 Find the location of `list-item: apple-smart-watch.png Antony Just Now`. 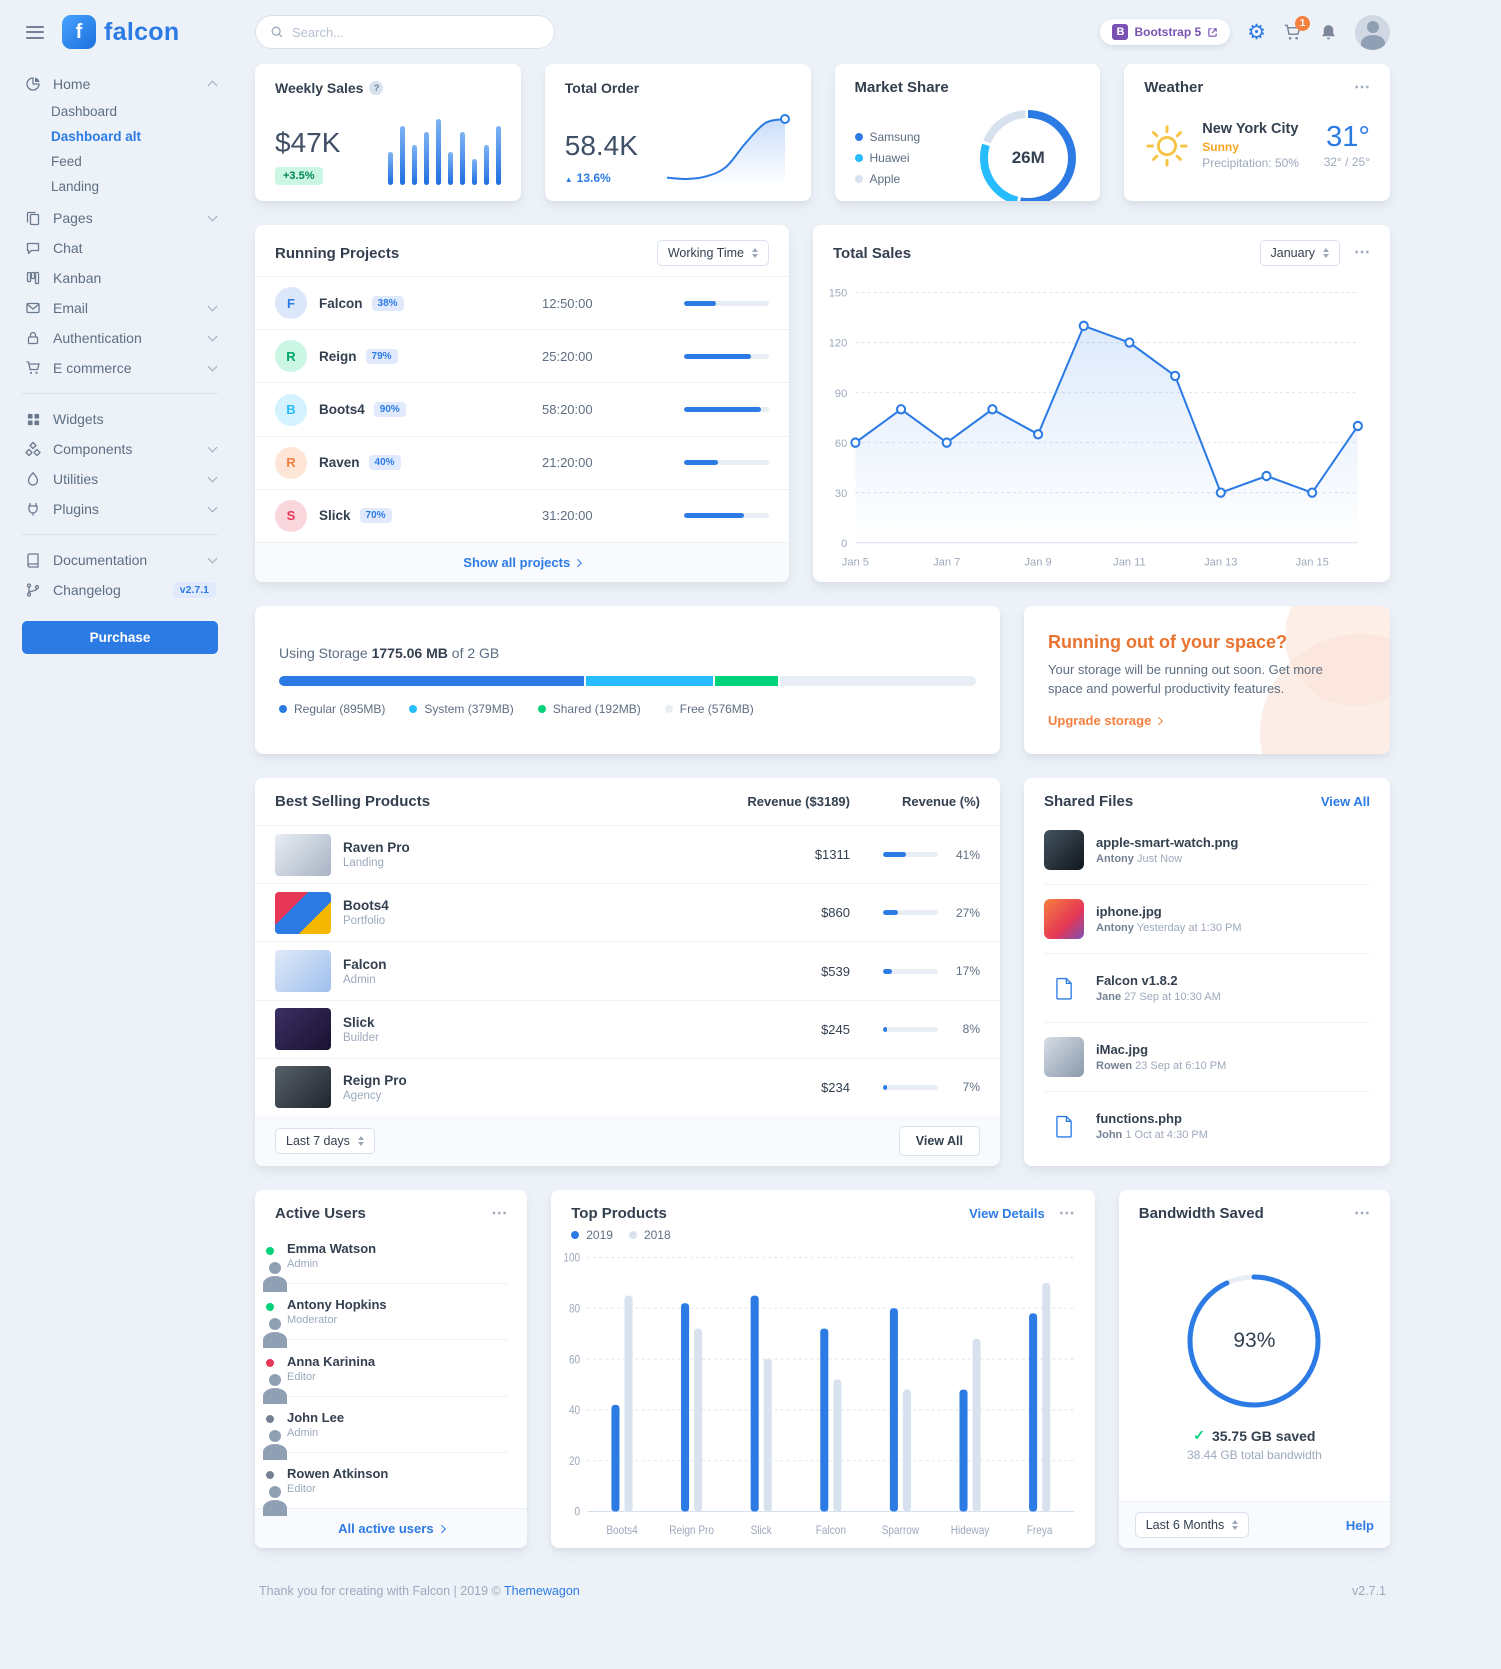

list-item: apple-smart-watch.png Antony Just Now is located at coordinates (1207, 850).